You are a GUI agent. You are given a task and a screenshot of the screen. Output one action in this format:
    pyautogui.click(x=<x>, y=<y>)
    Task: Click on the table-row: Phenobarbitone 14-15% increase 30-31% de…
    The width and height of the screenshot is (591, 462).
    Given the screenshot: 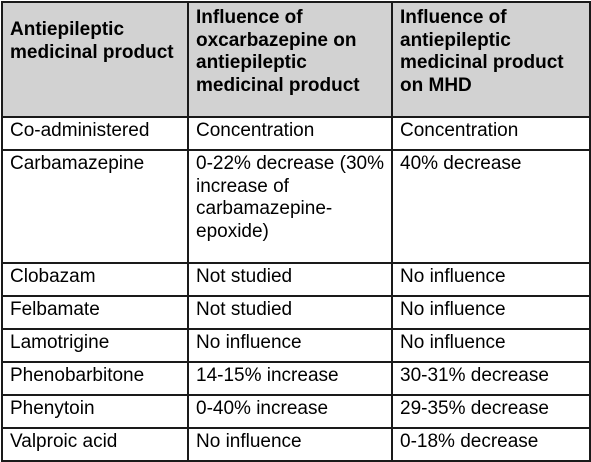 What is the action you would take?
    pyautogui.click(x=296, y=378)
    